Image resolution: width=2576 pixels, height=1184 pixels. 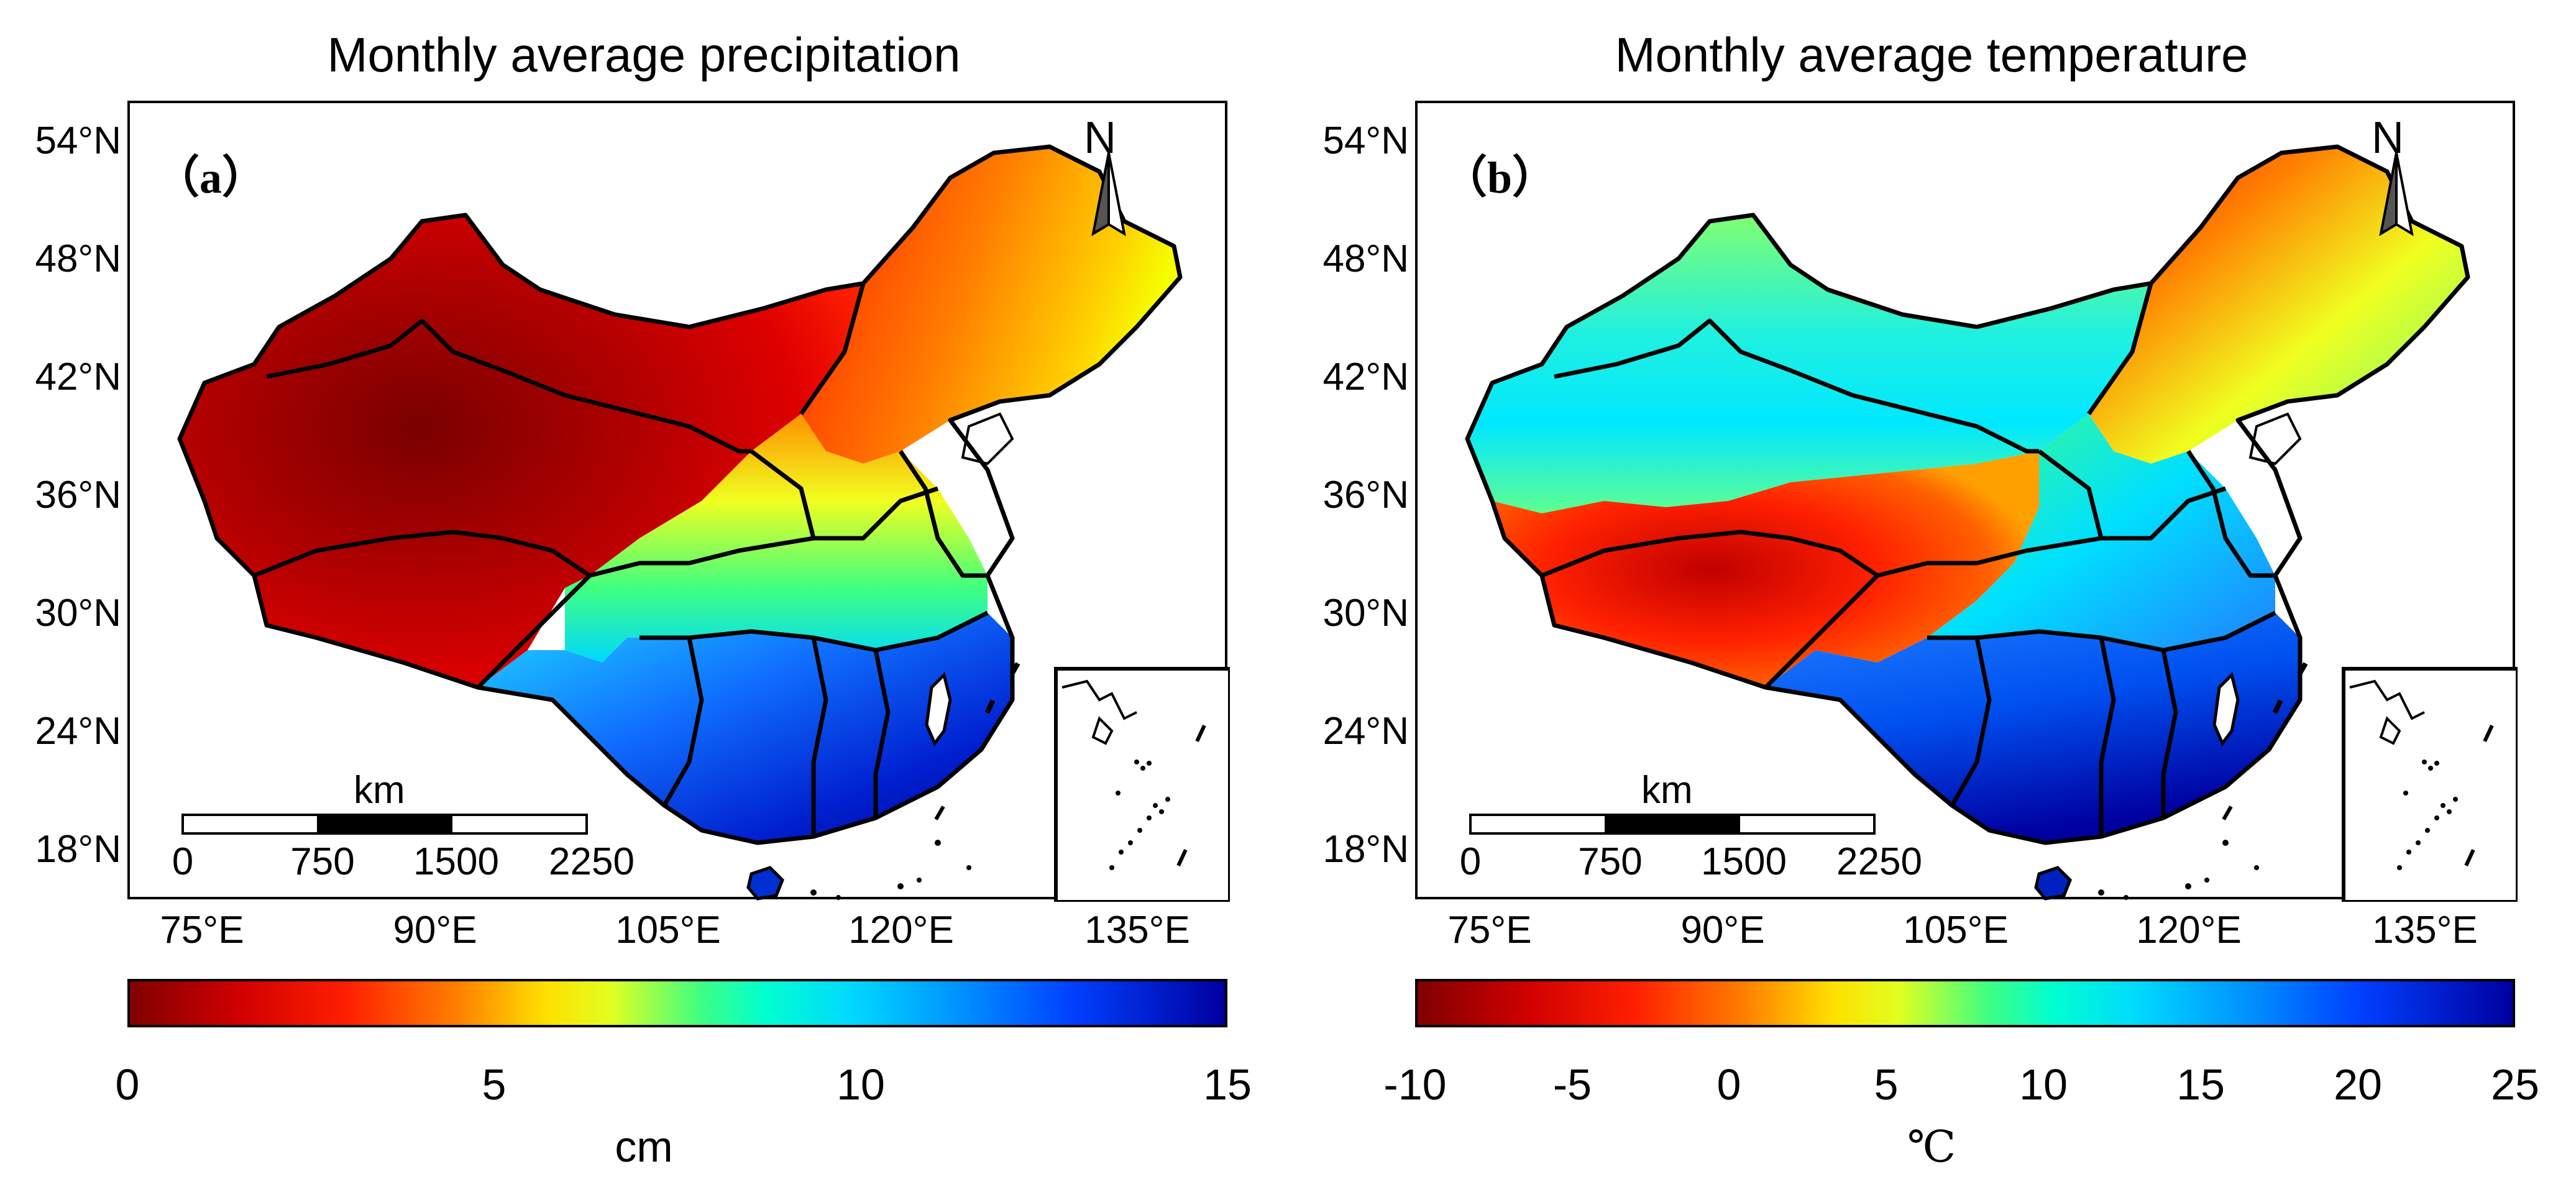 What do you see at coordinates (1499, 178) in the screenshot?
I see `panel-letter: （b）` at bounding box center [1499, 178].